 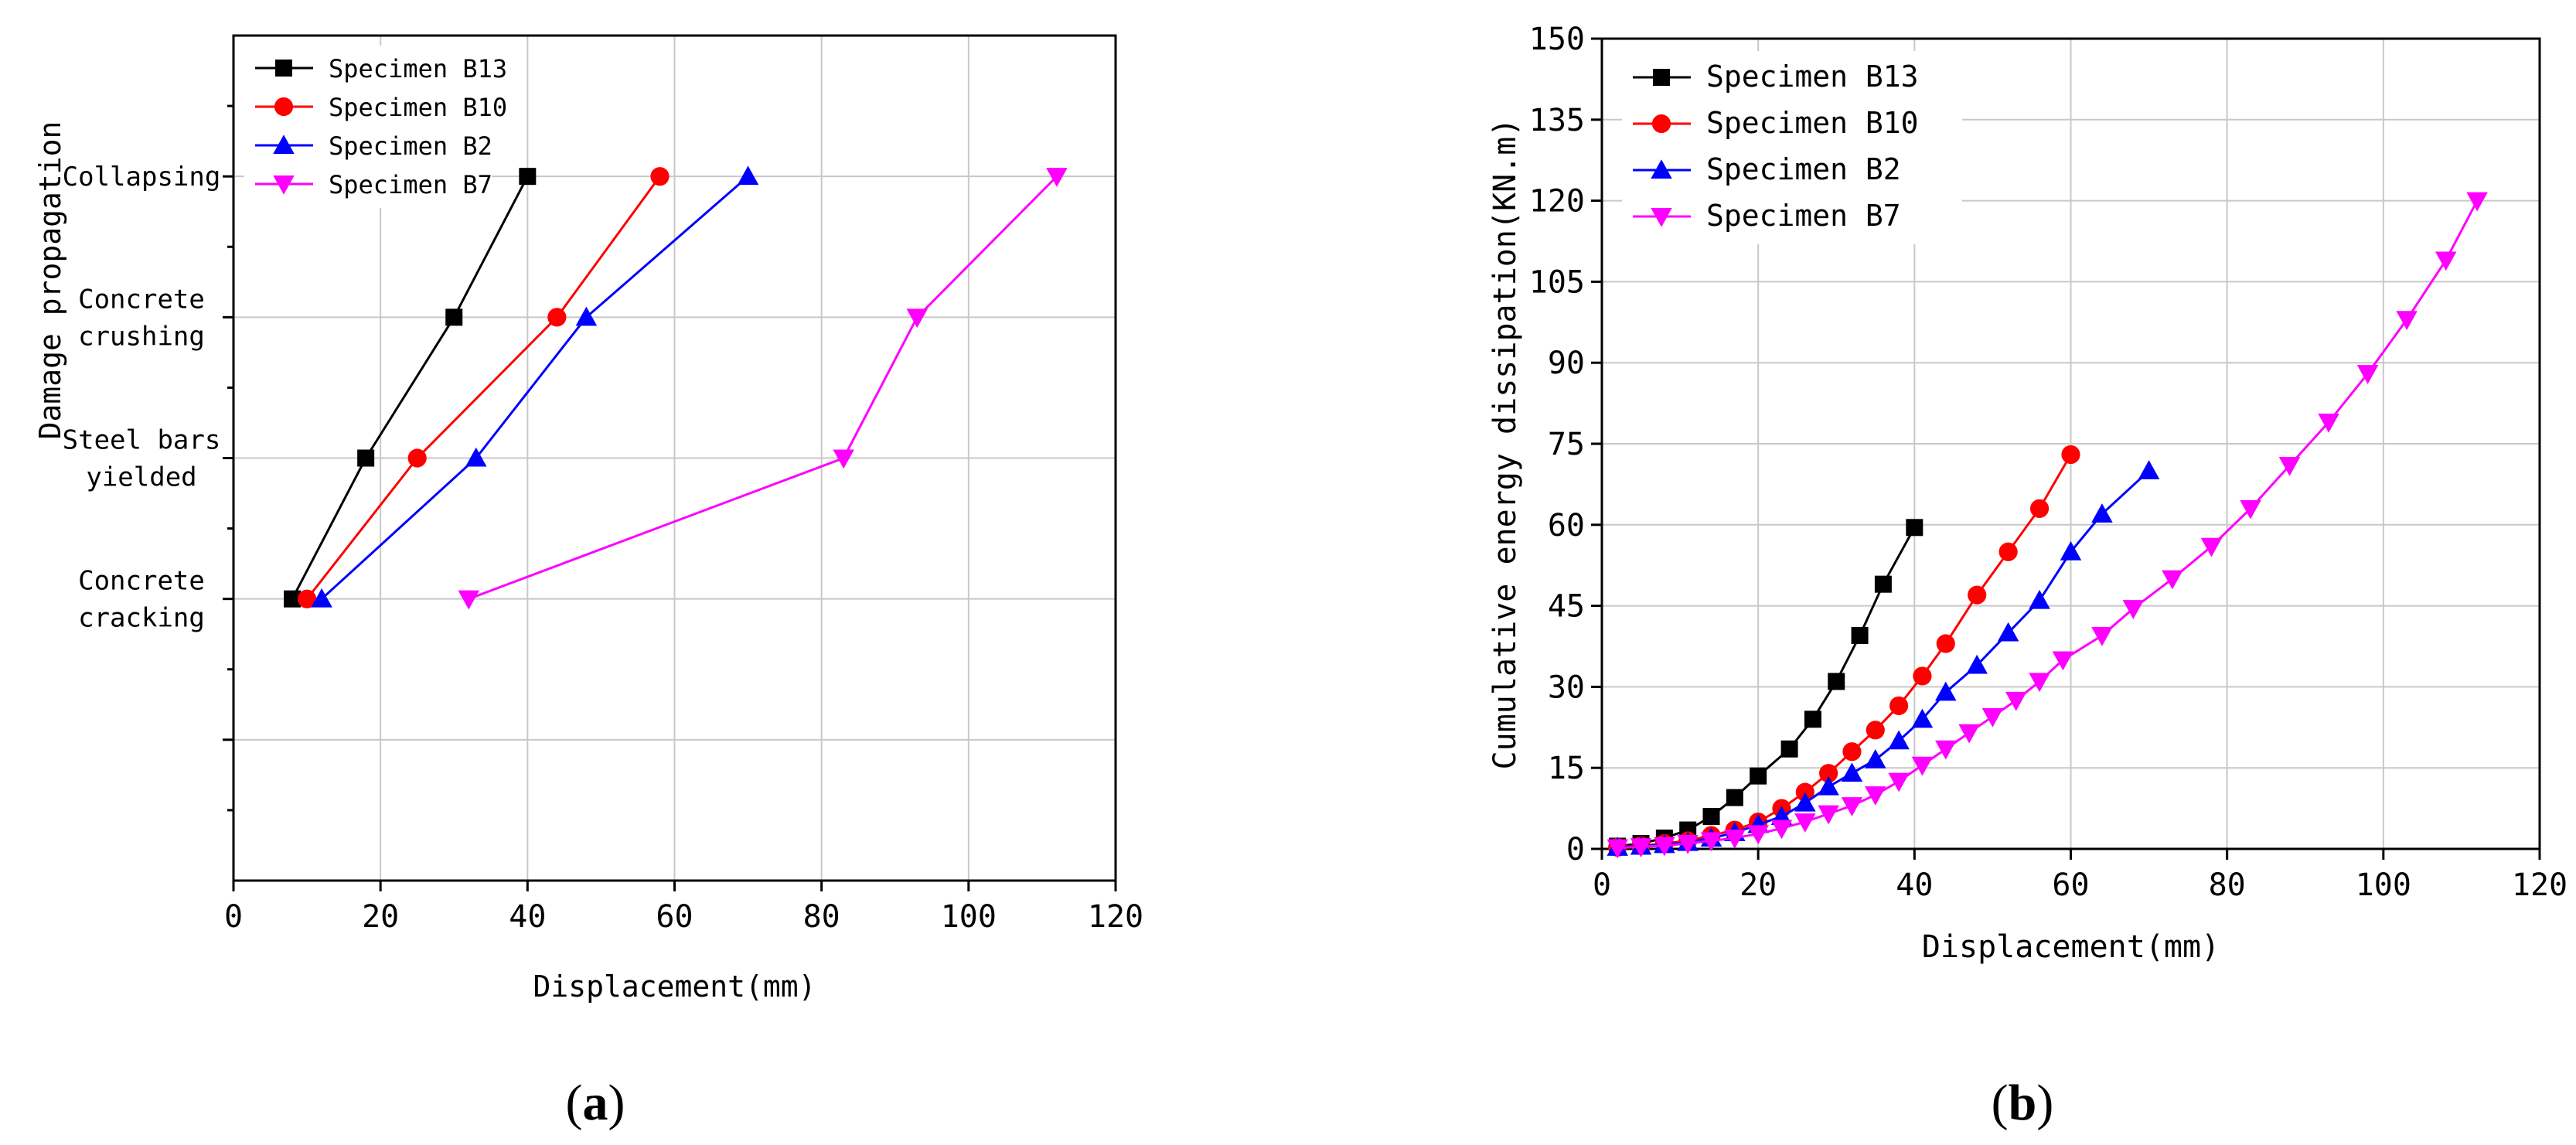 I want to click on y-axis-label: Cumulative energy dissipation(KN.m), so click(x=1505, y=444).